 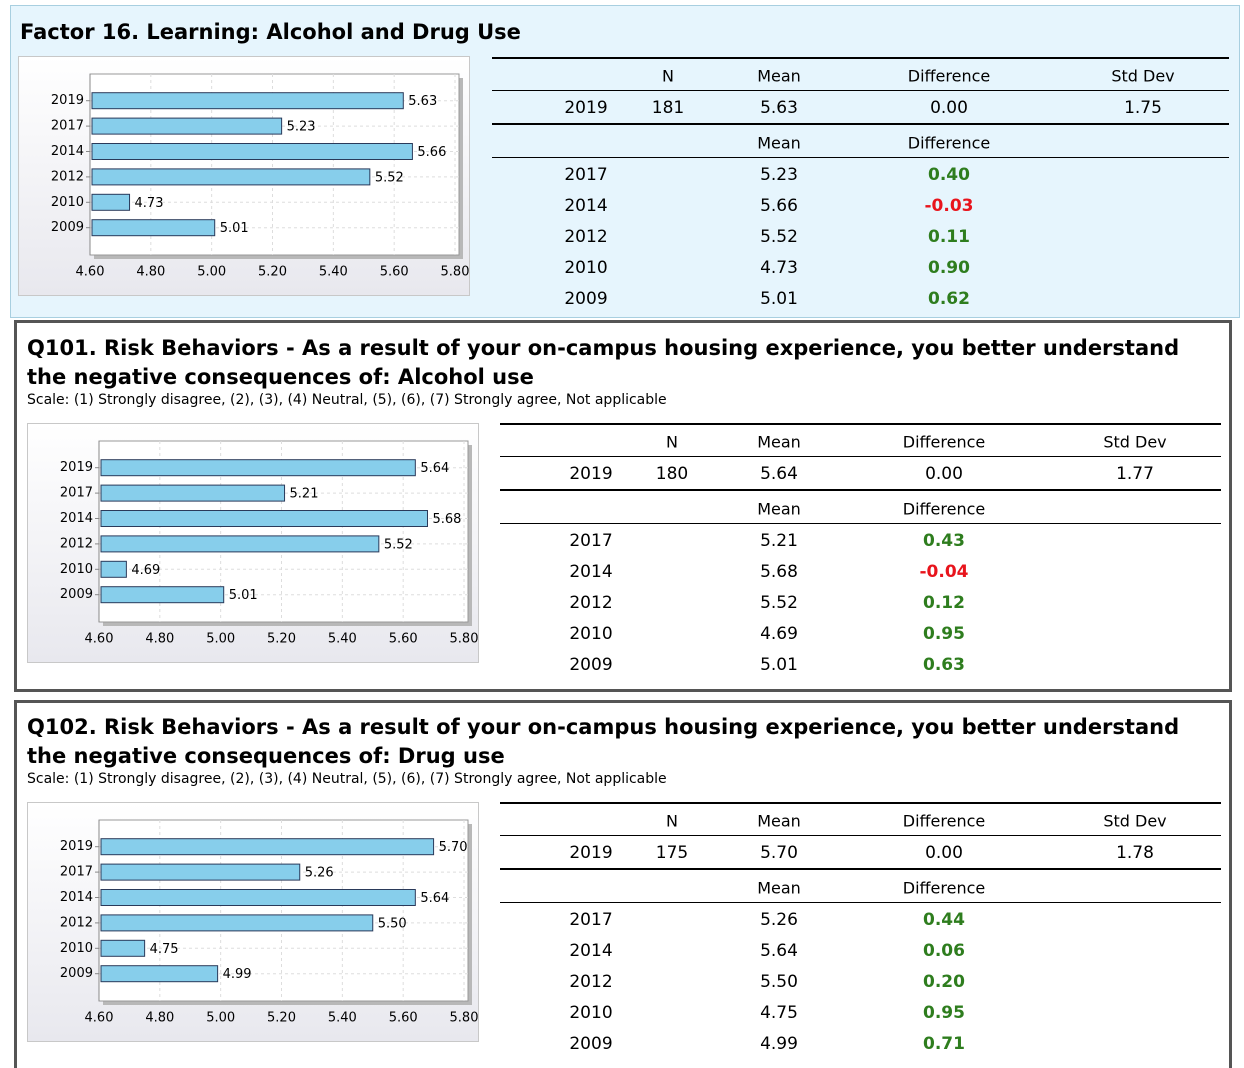 I want to click on value-label: 5.26, so click(x=319, y=873).